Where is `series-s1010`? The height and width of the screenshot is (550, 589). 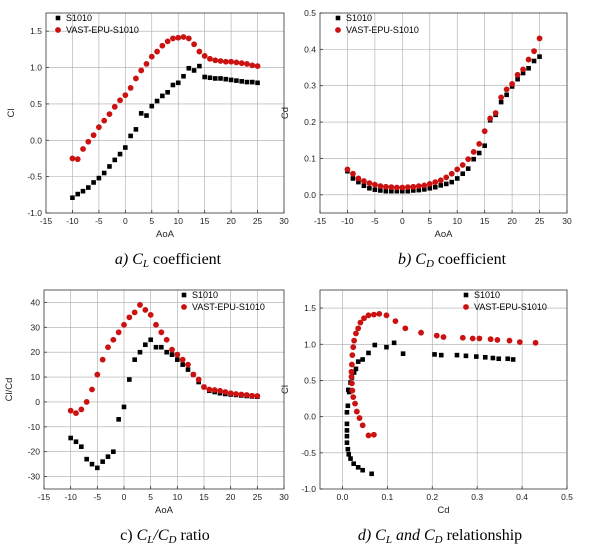
series-s1010 is located at coordinates (430, 408).